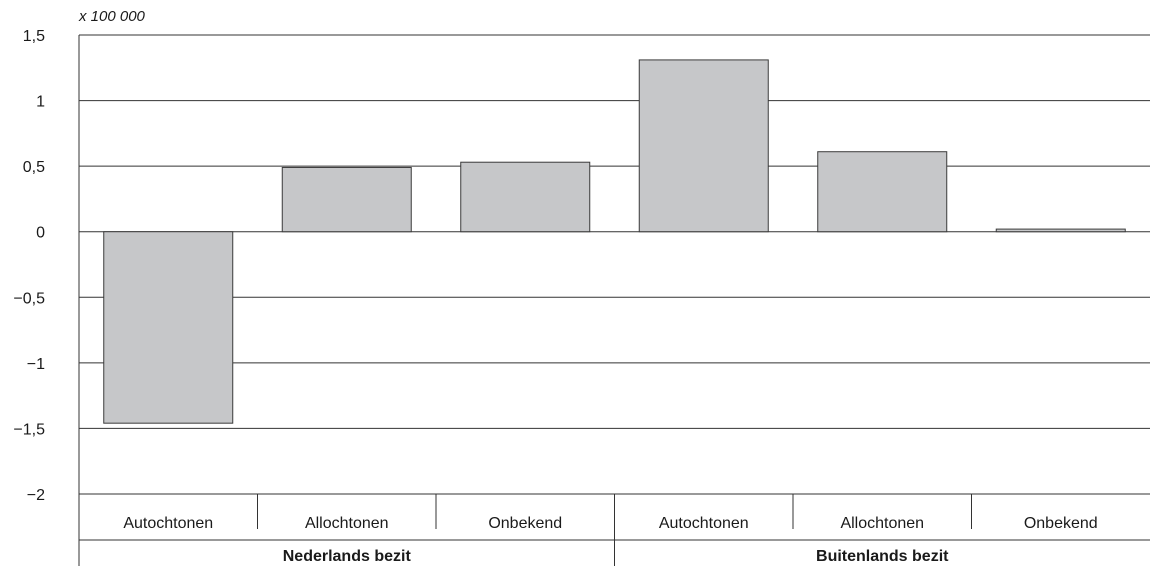 The image size is (1150, 566). Describe the element at coordinates (40, 102) in the screenshot. I see `y-tick-label: 1` at that location.